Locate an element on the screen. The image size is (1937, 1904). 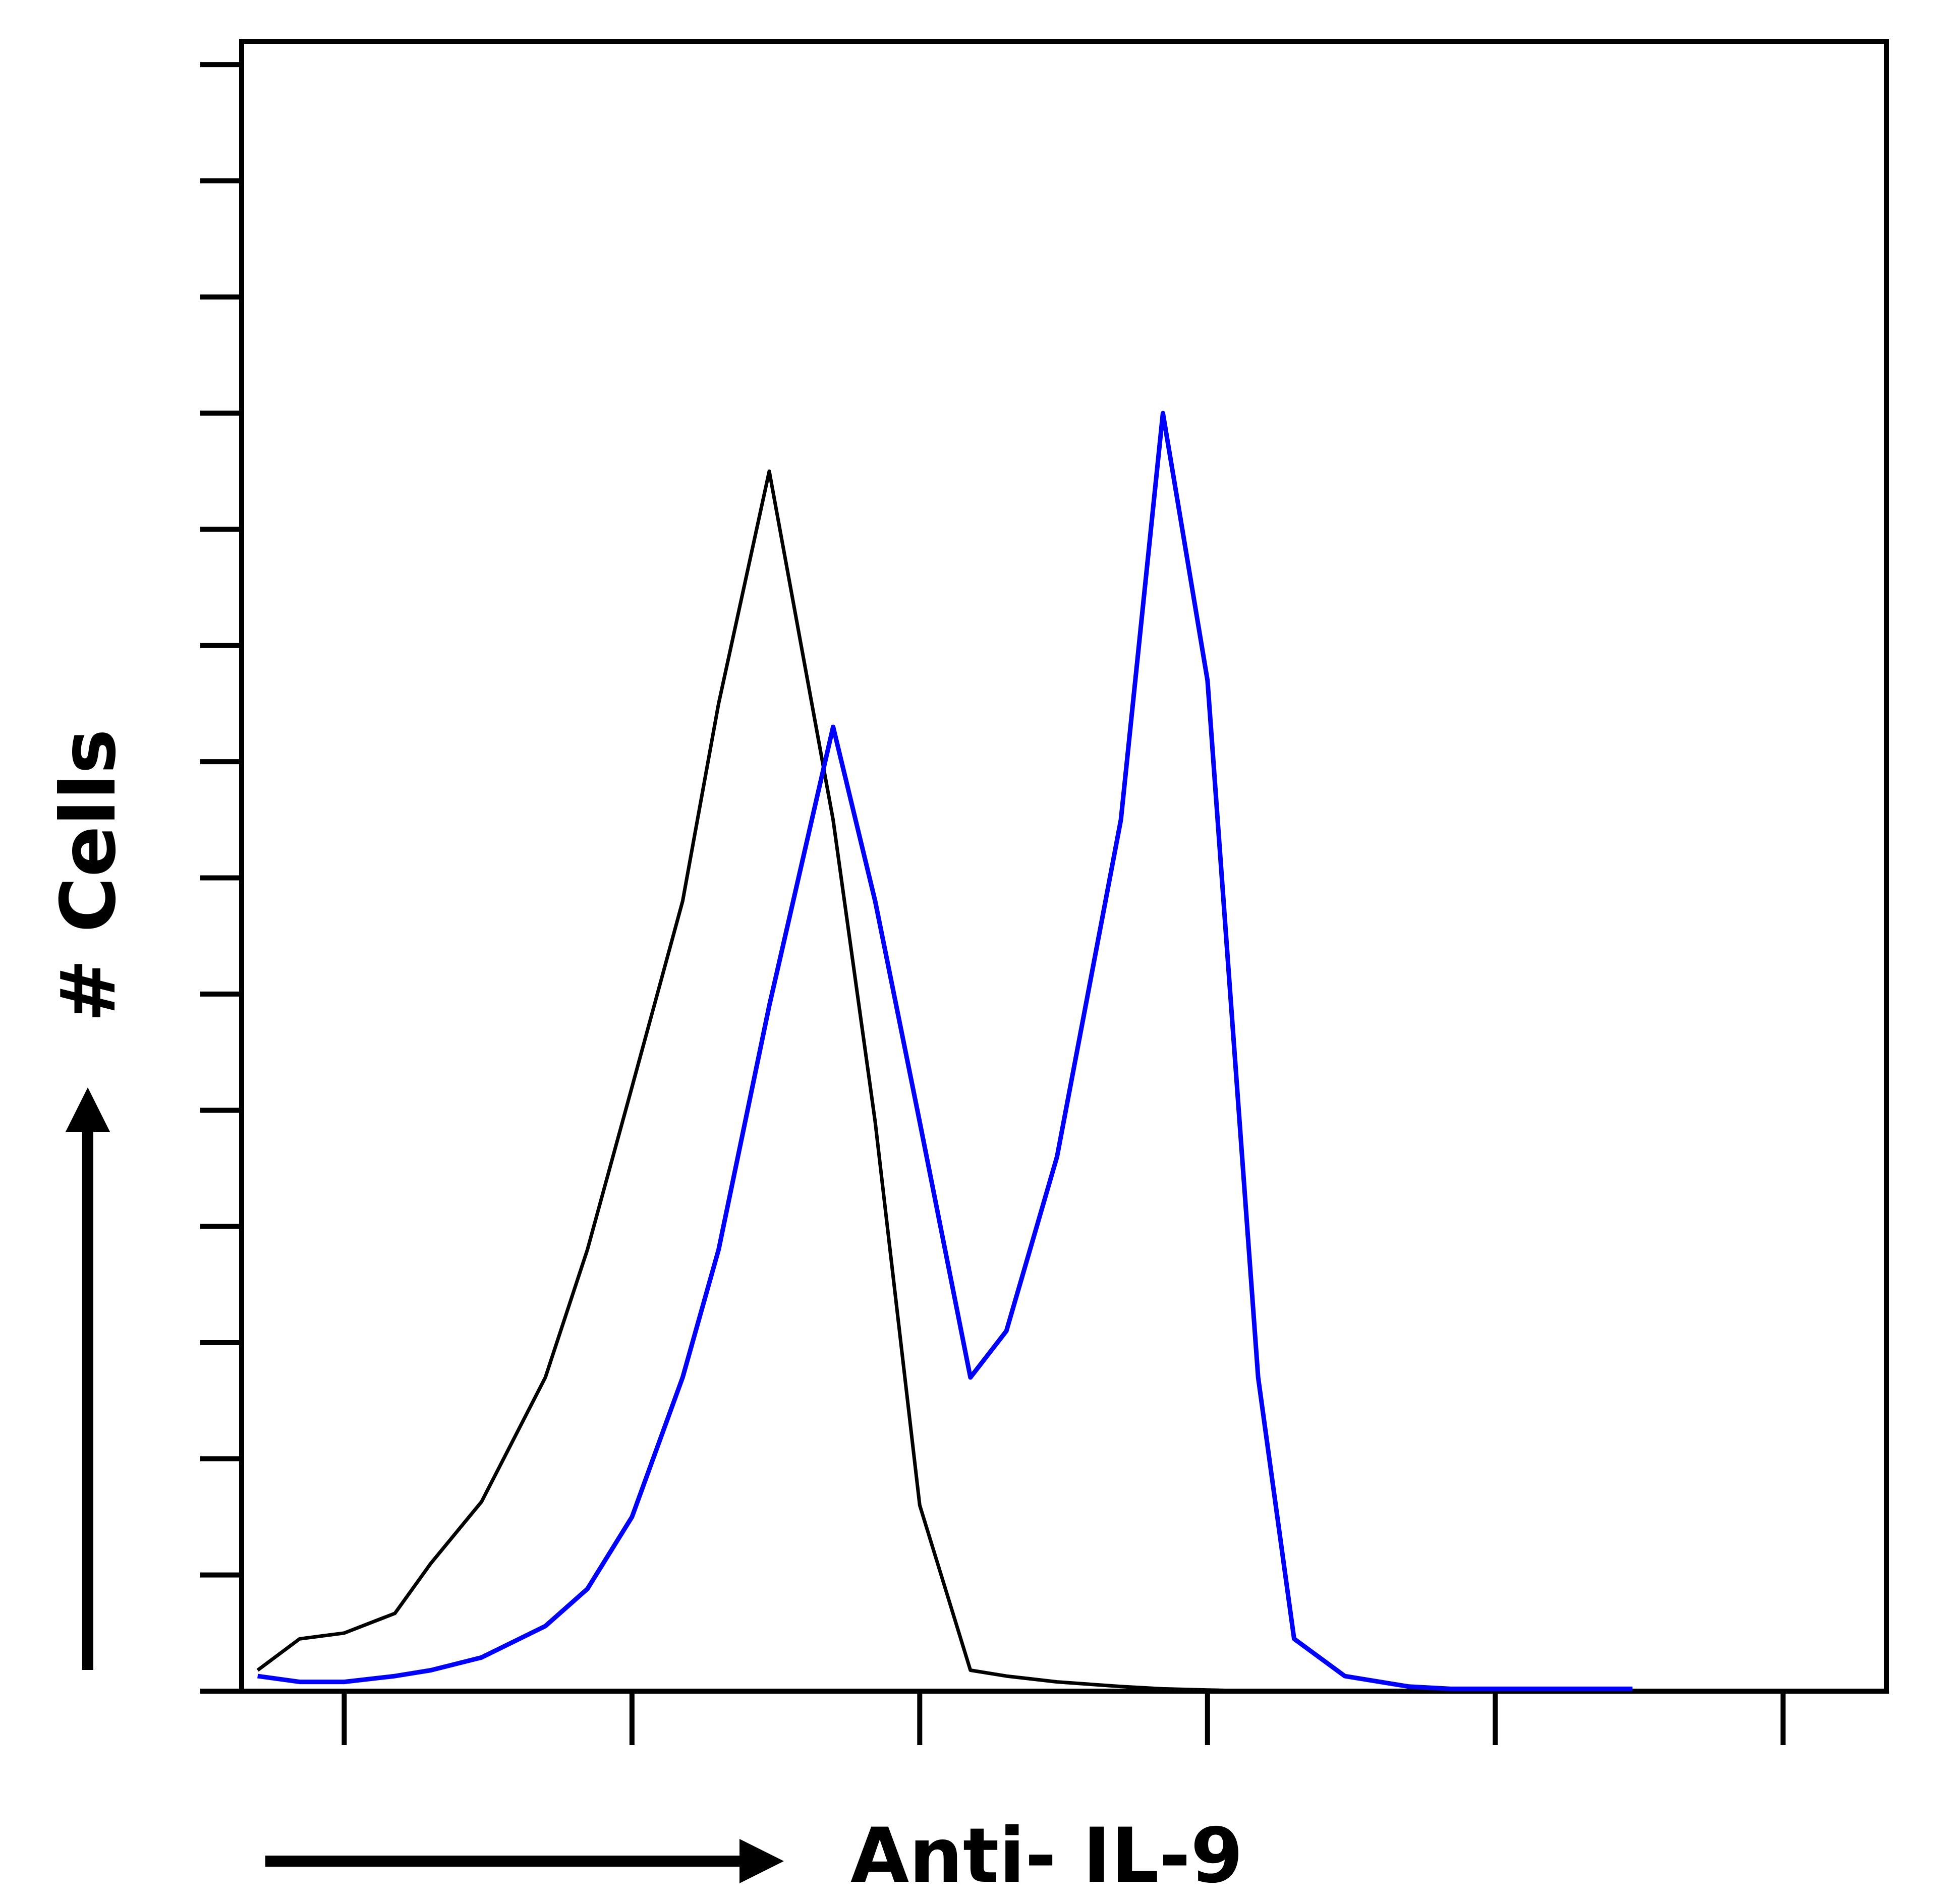
x-axis-label: Anti- IL-9 is located at coordinates (1046, 1856).